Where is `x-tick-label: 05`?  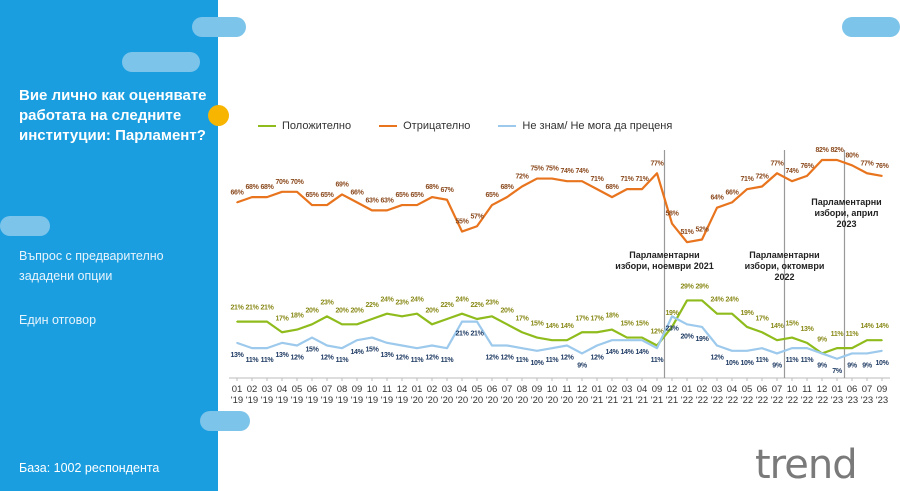 x-tick-label: 05 is located at coordinates (297, 389).